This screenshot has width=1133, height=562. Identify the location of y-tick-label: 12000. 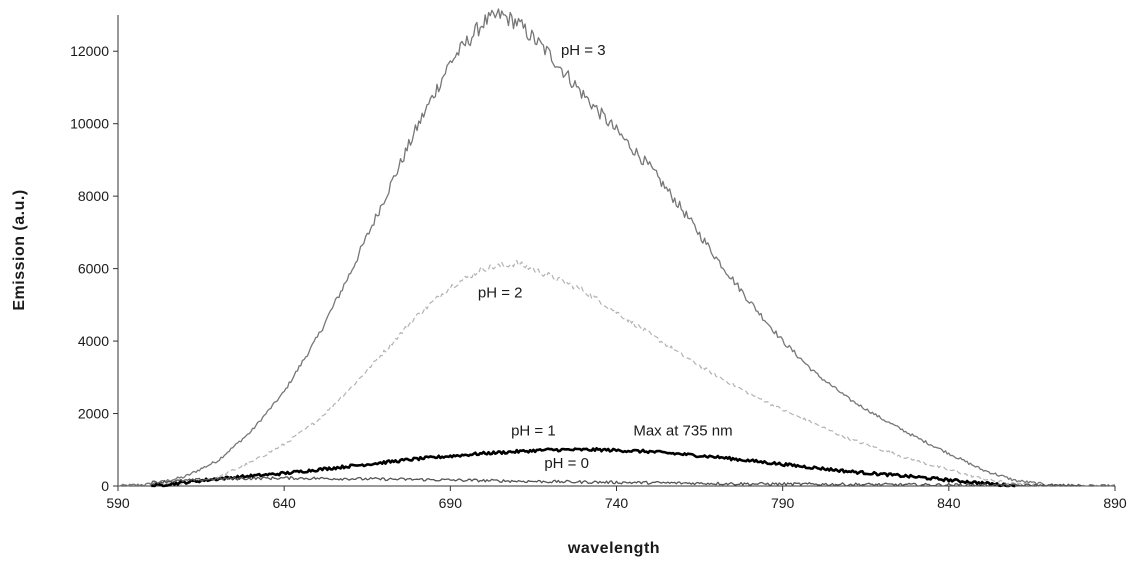
(89, 51).